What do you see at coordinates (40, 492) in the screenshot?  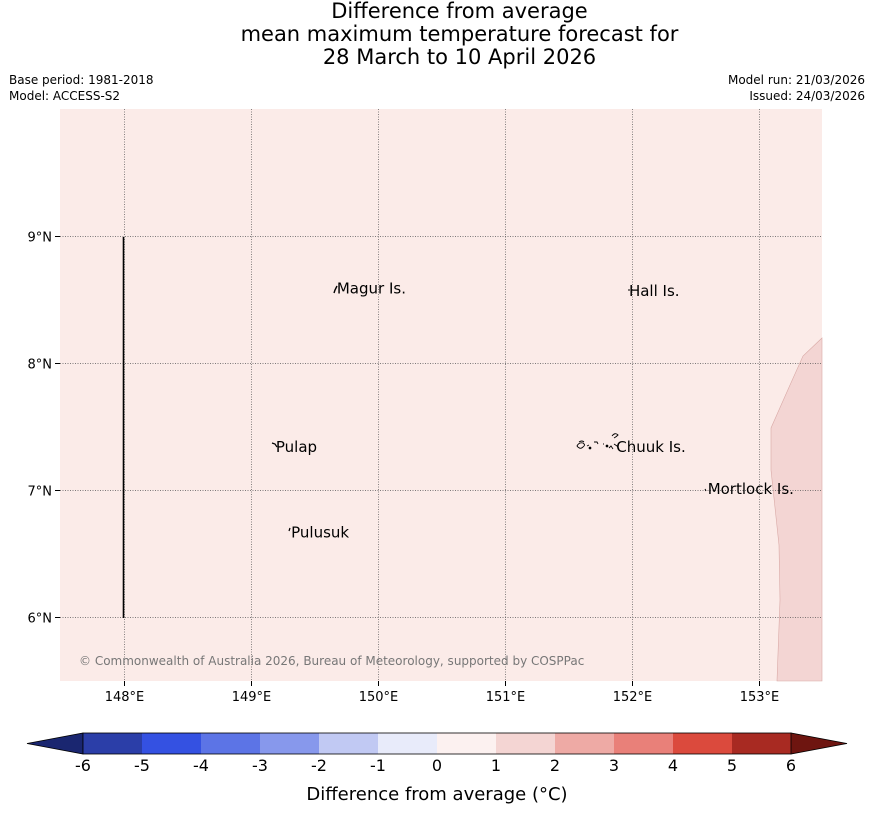 I see `lat-tick-label: 7°N` at bounding box center [40, 492].